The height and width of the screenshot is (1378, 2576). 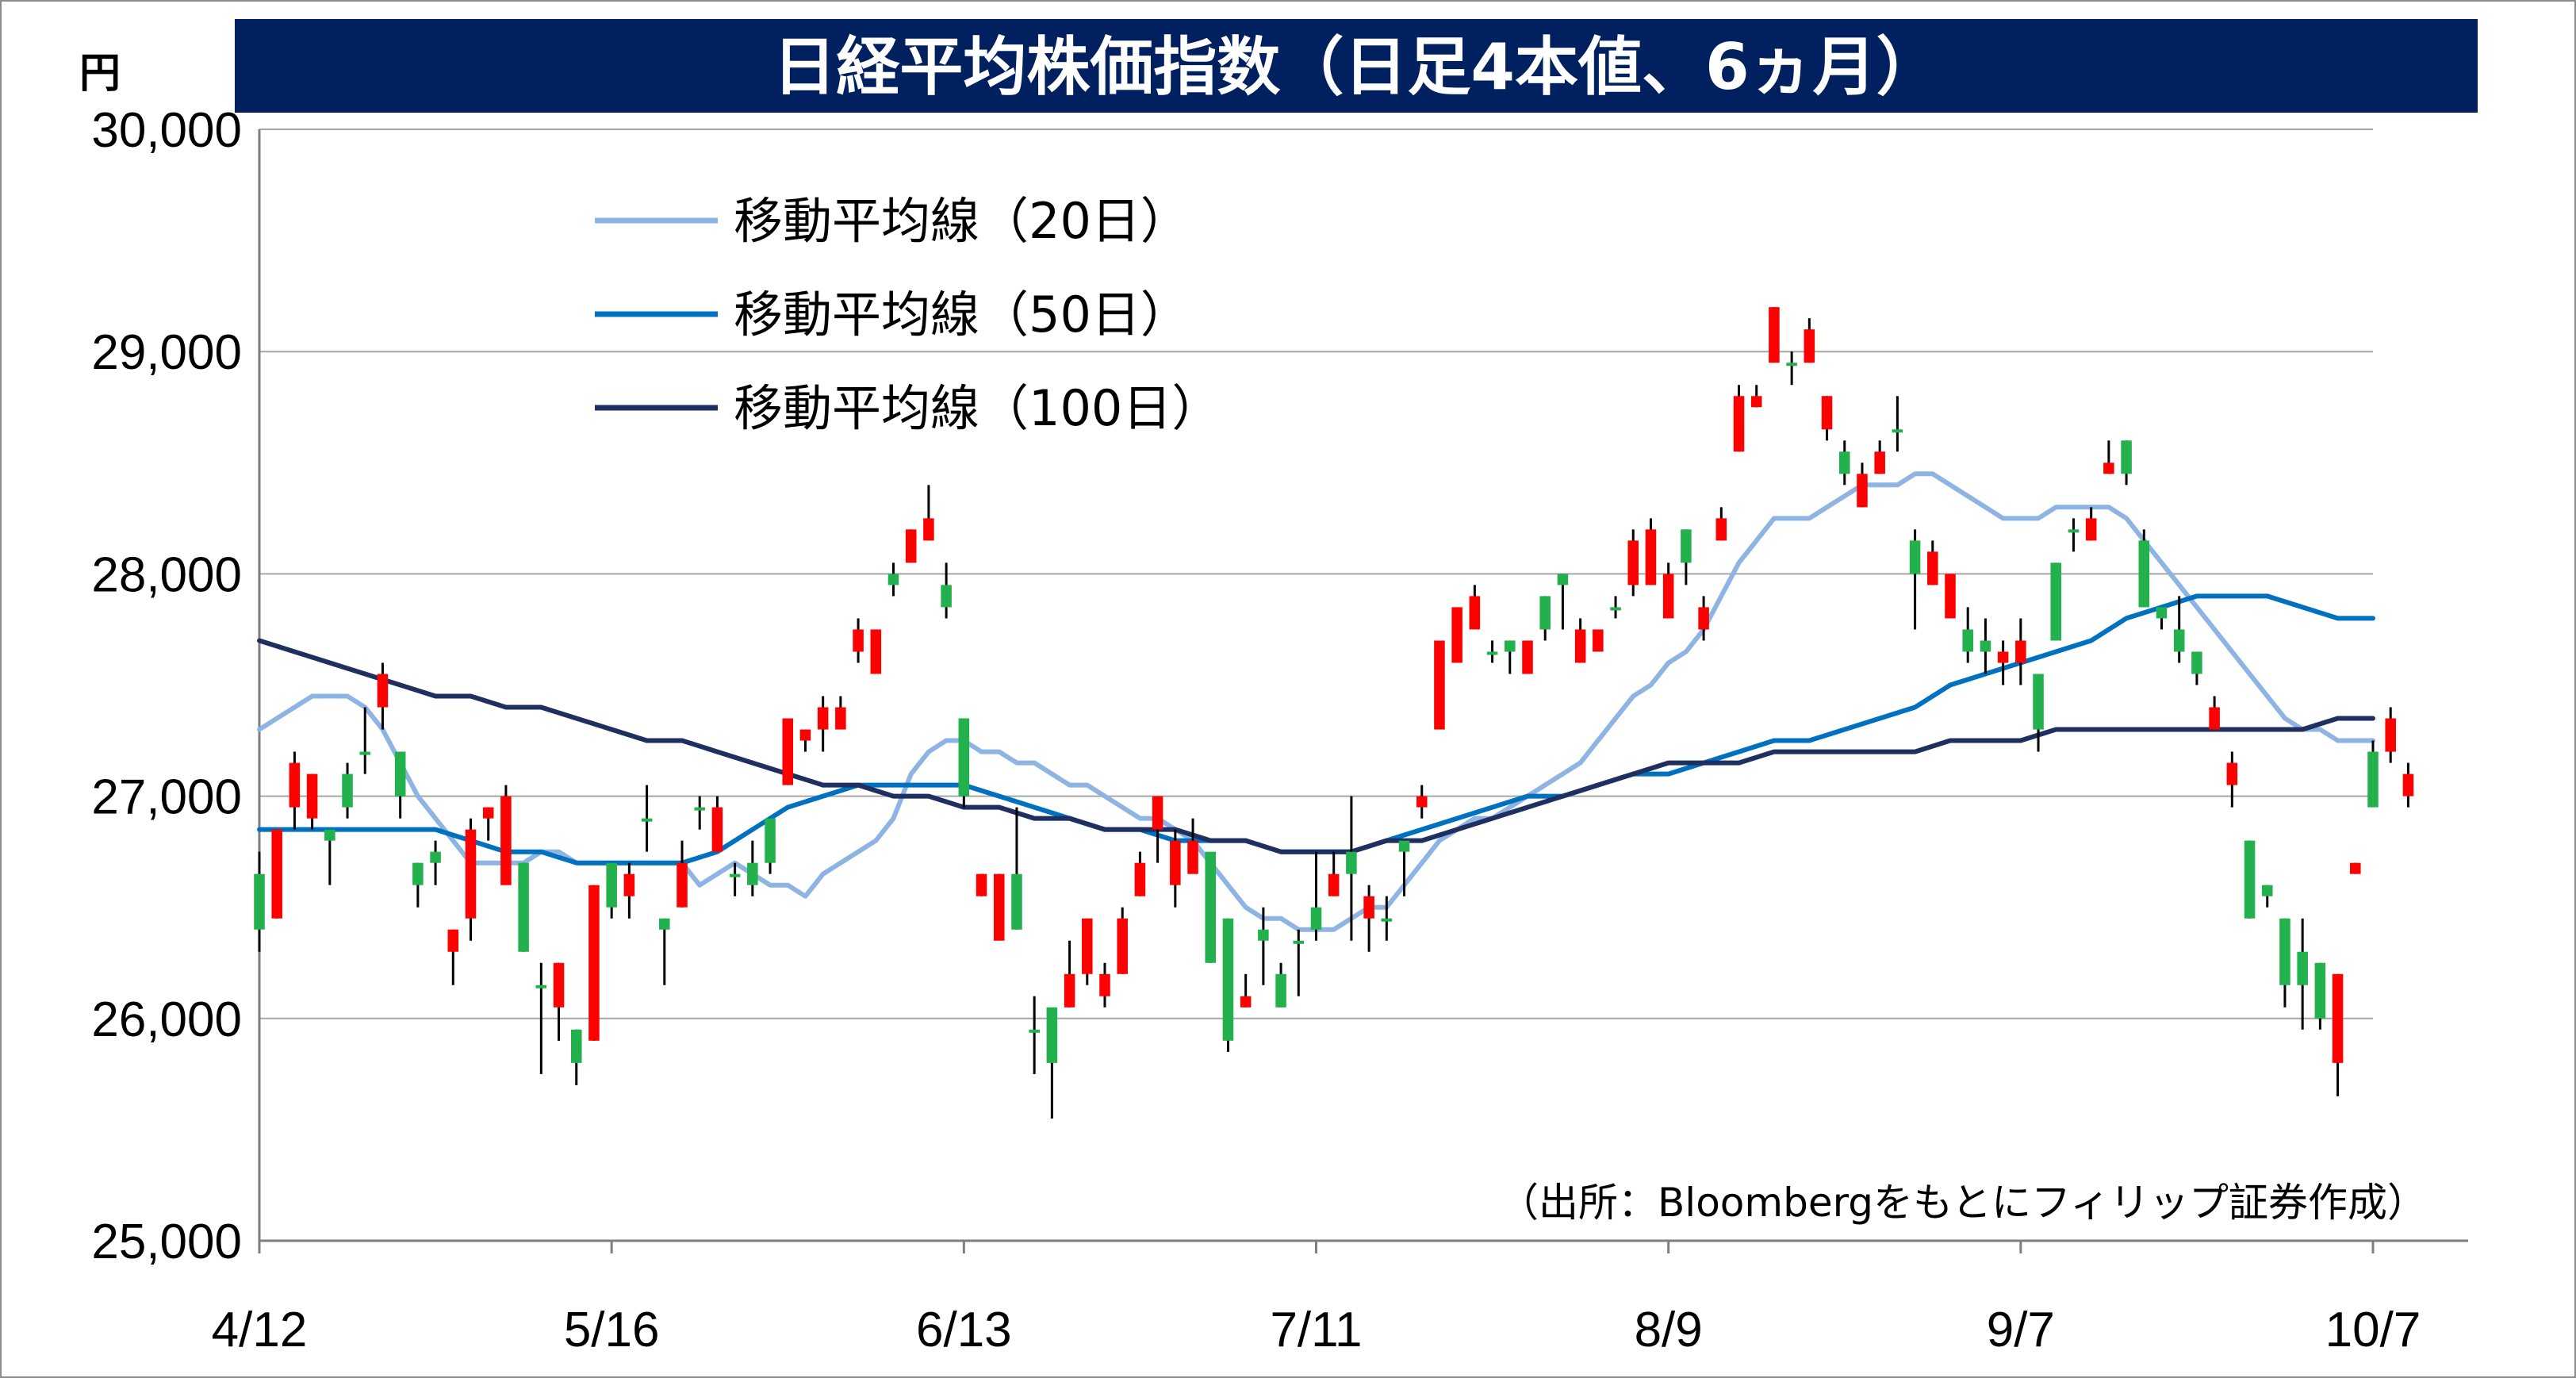 What do you see at coordinates (260, 1330) in the screenshot?
I see `x-tick-label: 4/12` at bounding box center [260, 1330].